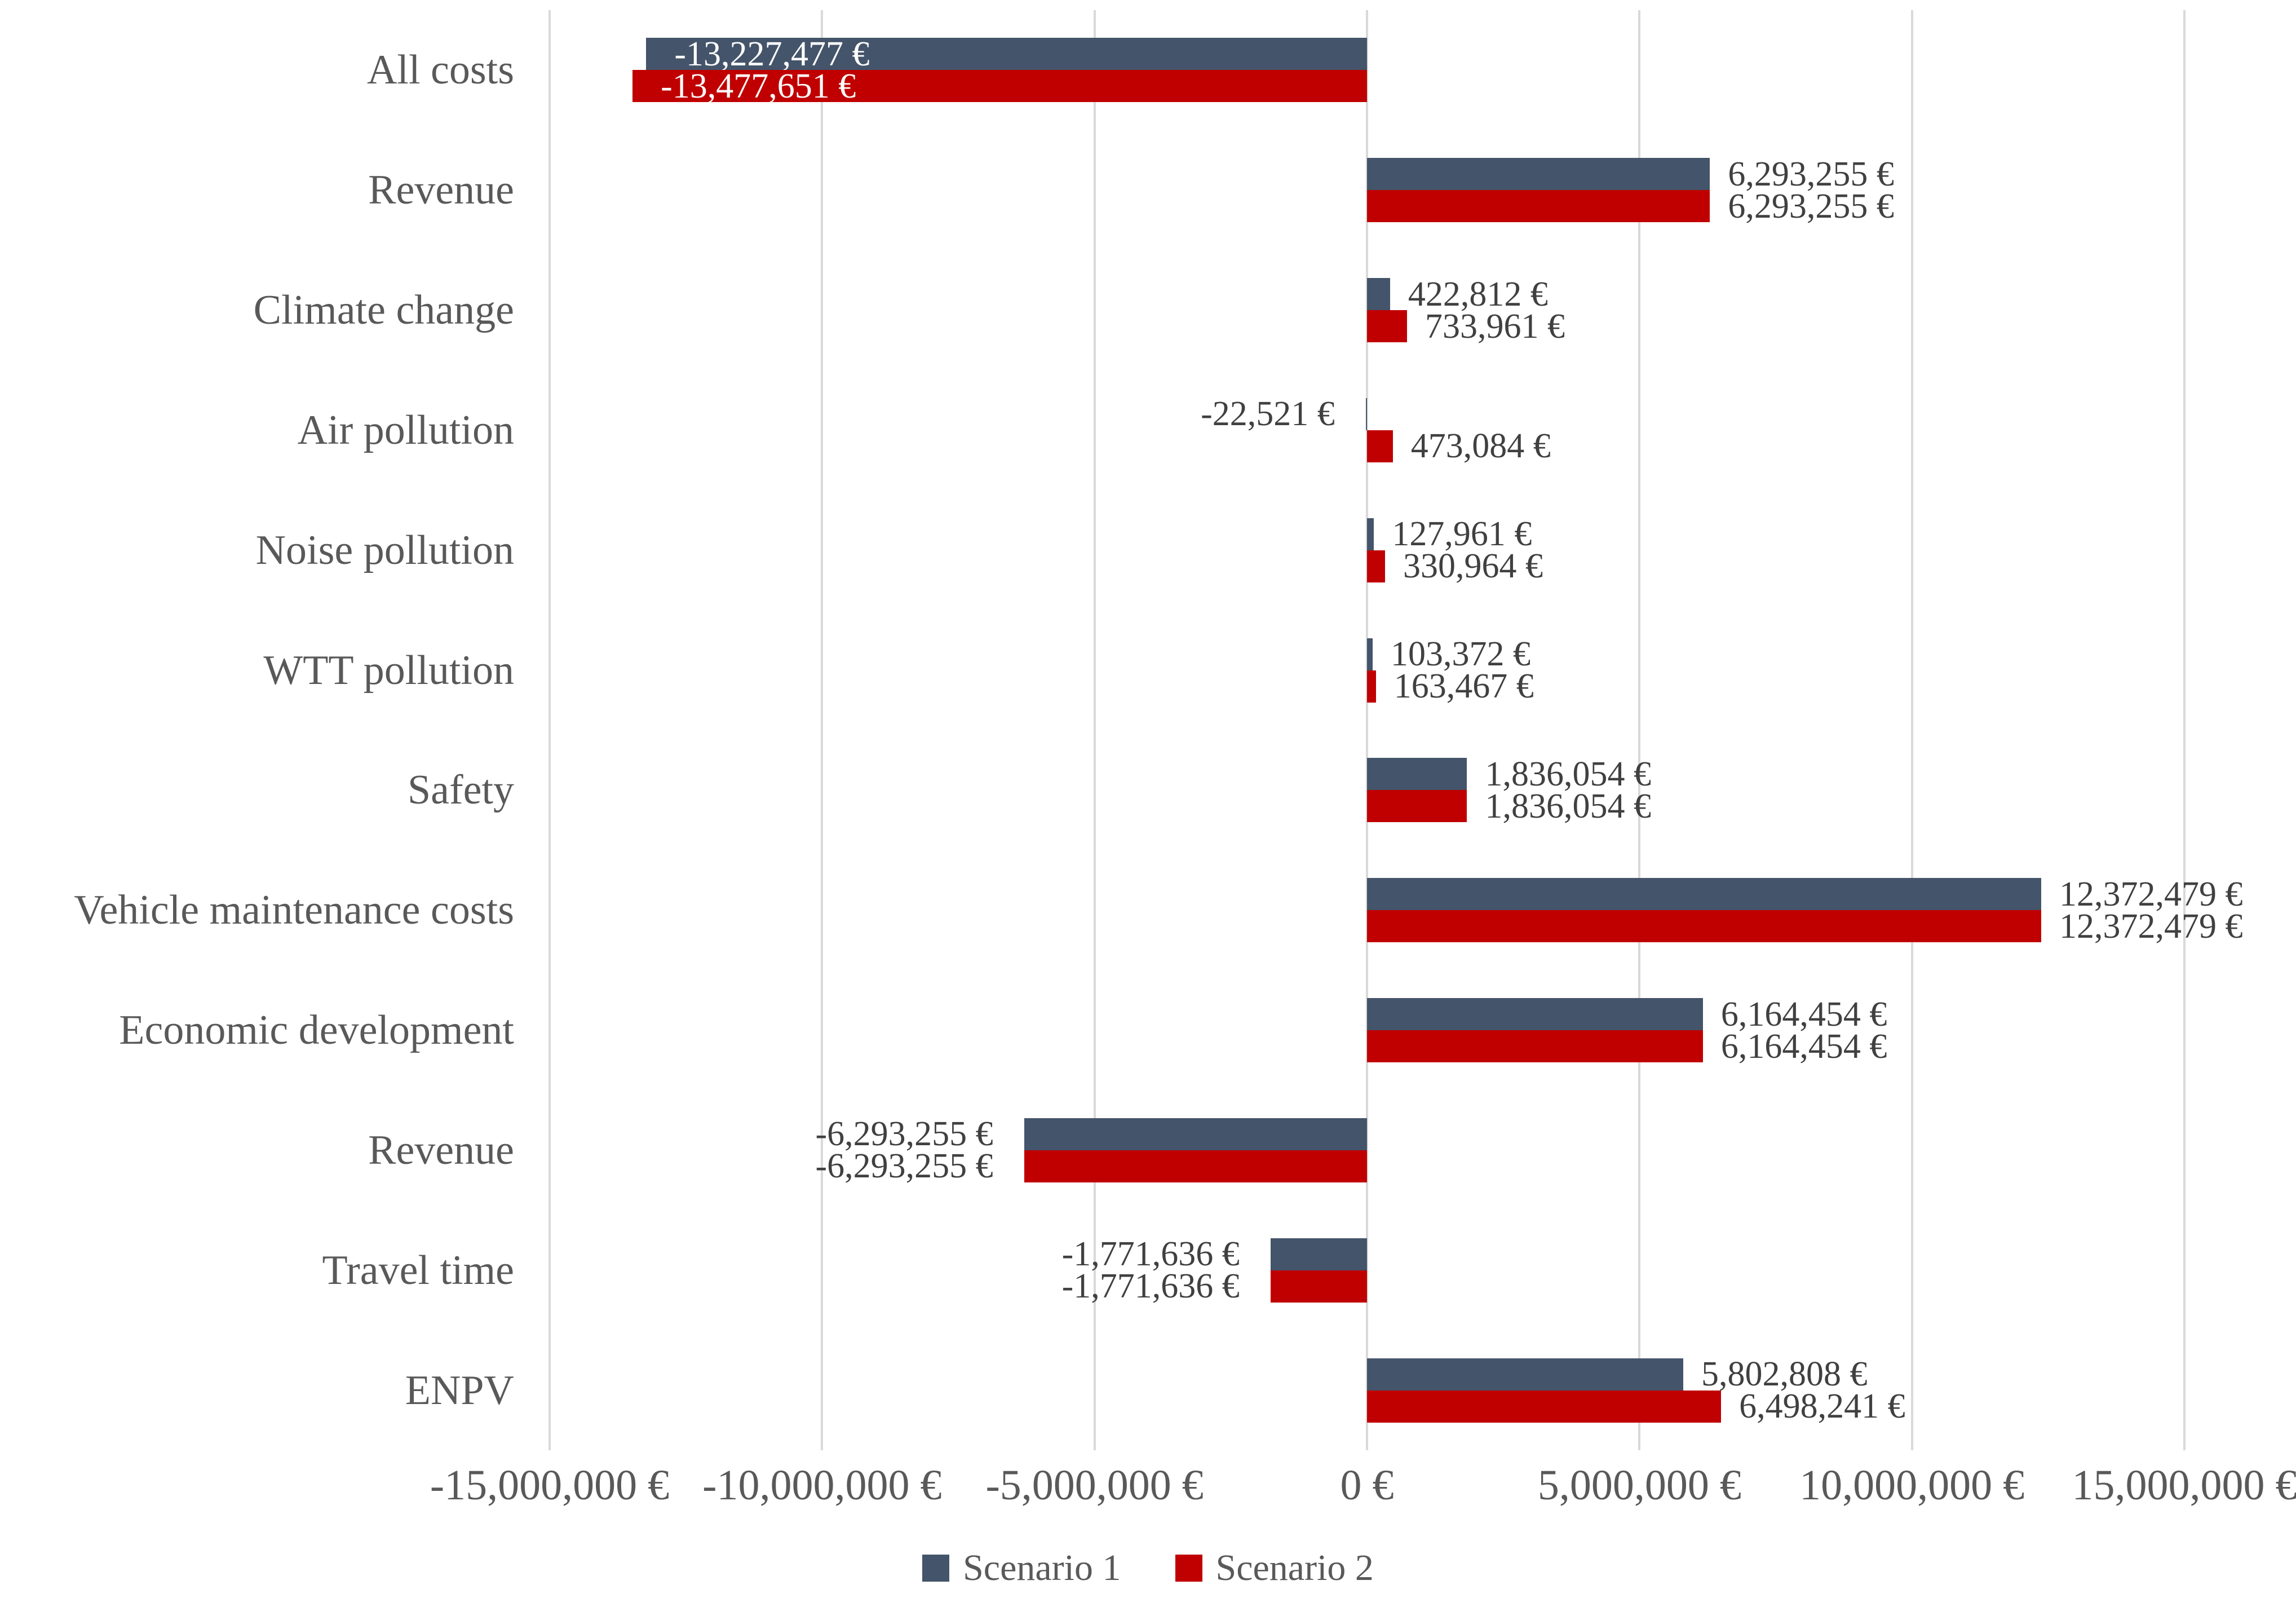  What do you see at coordinates (1195, 1166) in the screenshot?
I see `bar-s2-row9` at bounding box center [1195, 1166].